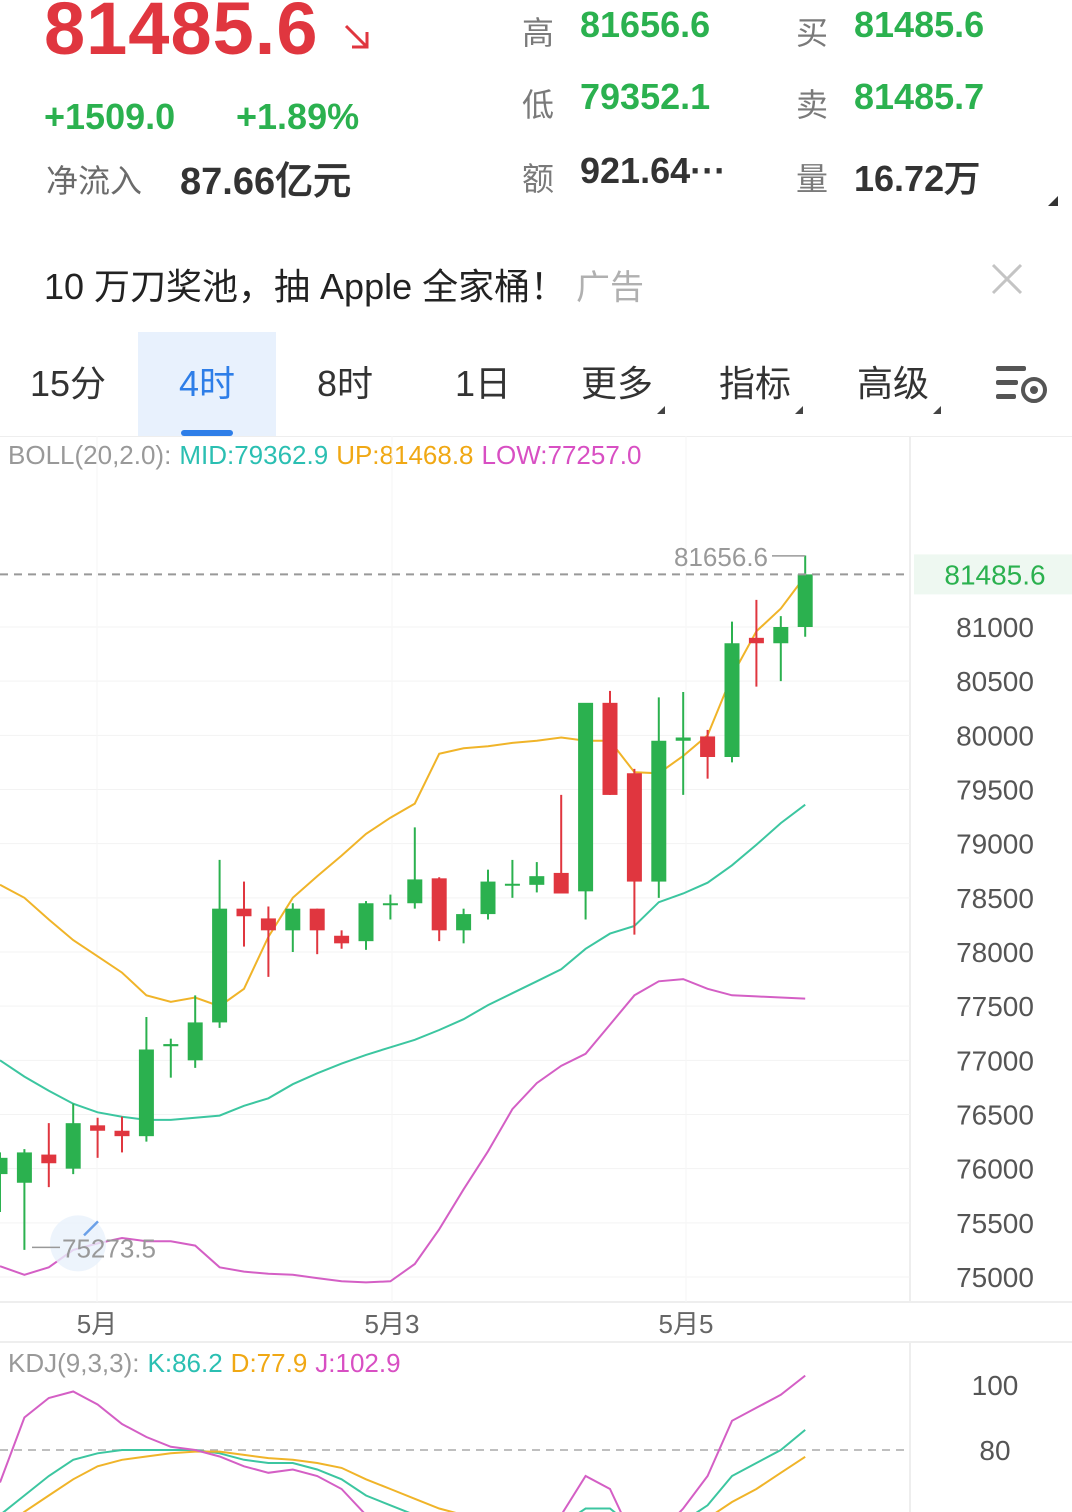  What do you see at coordinates (616, 383) in the screenshot?
I see `tab-label: 更多` at bounding box center [616, 383].